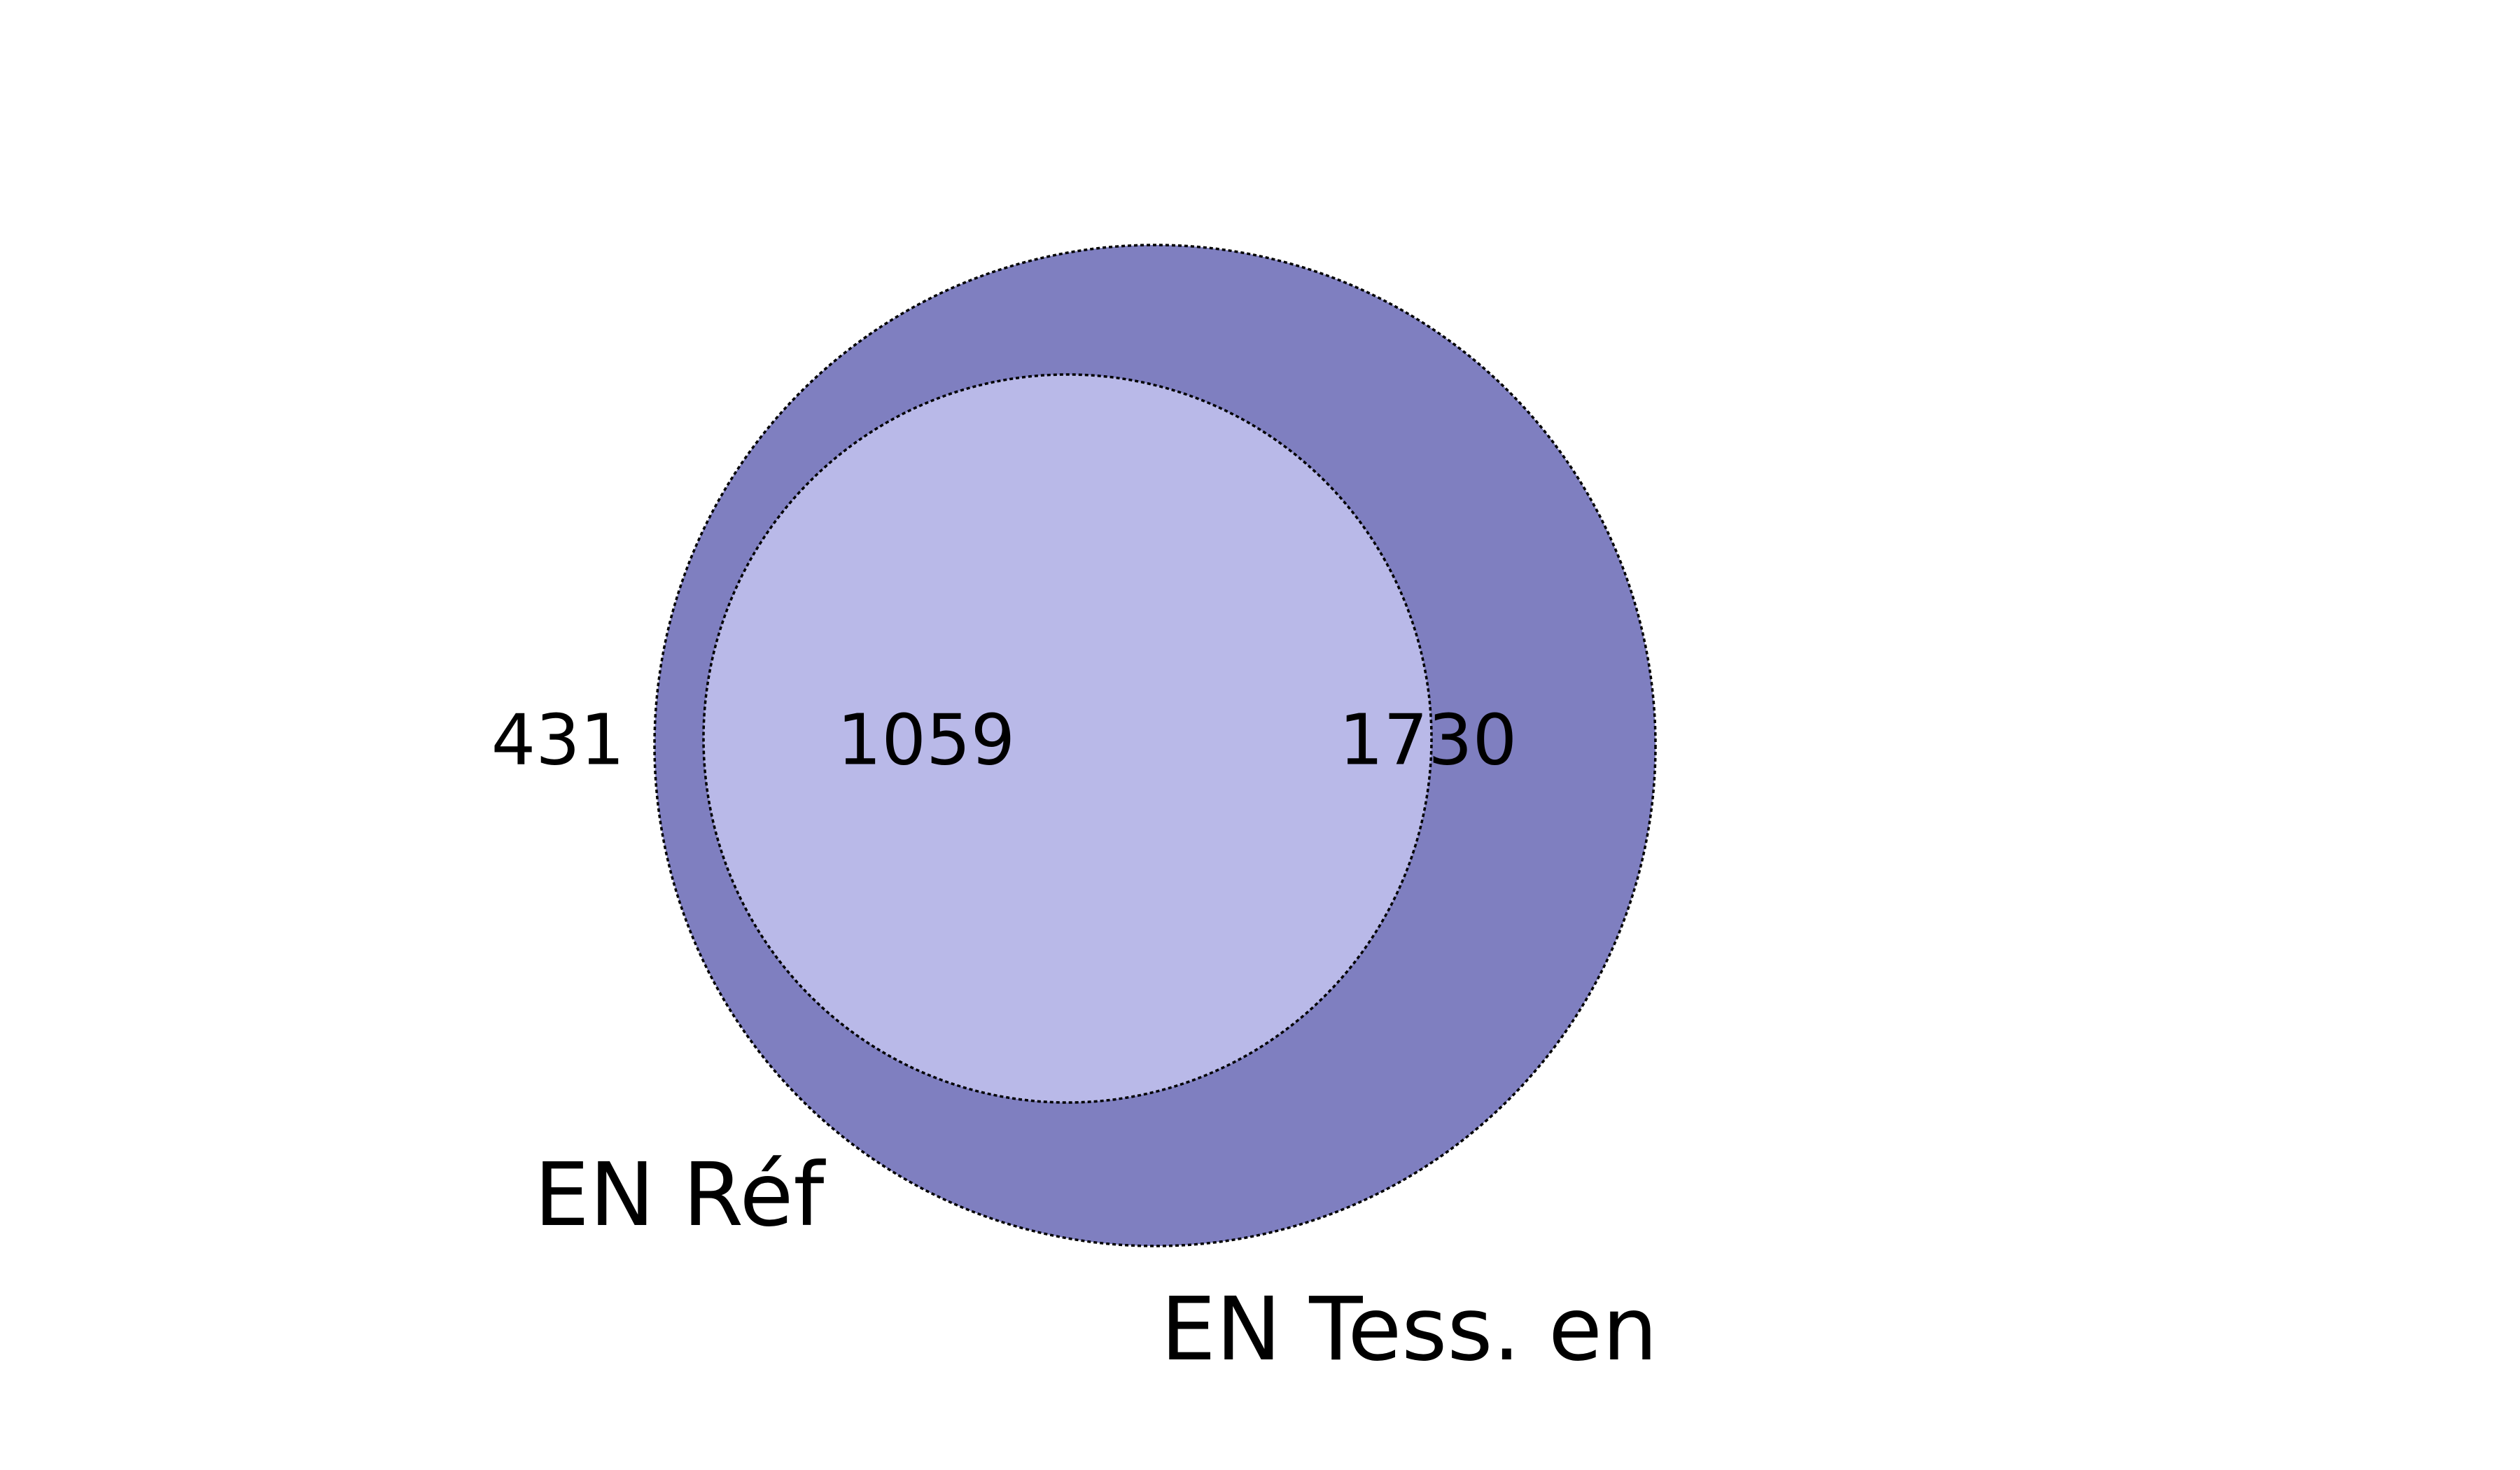  Describe the element at coordinates (1067, 738) in the screenshot. I see `set-outline-en-ref` at that location.